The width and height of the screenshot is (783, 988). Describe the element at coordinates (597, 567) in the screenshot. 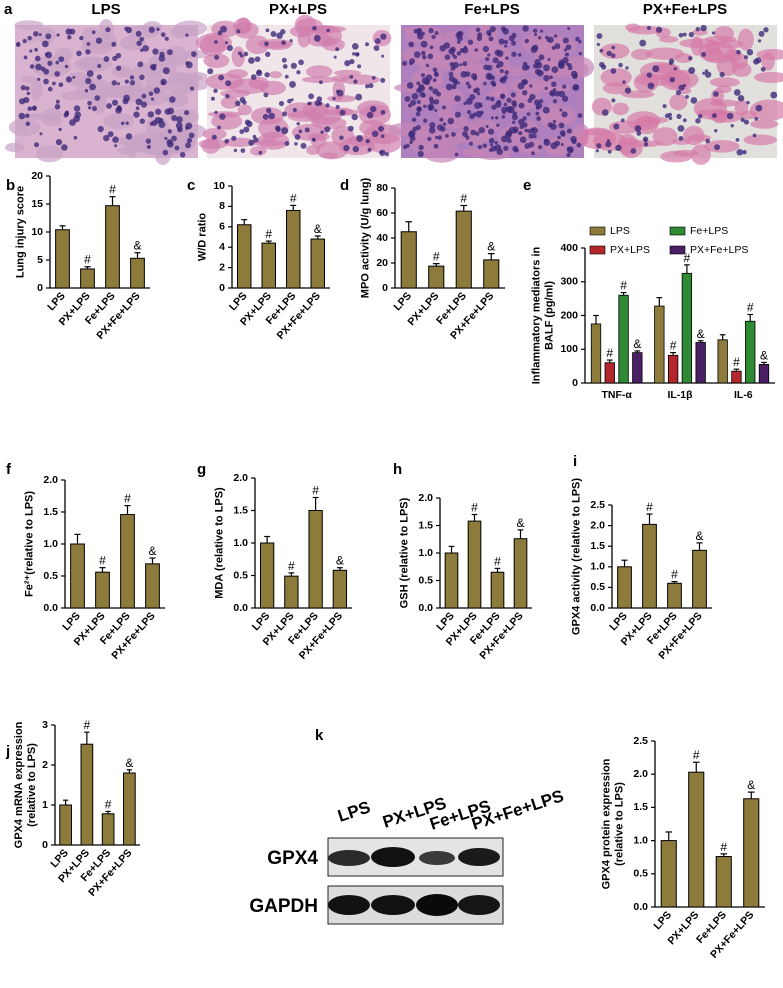

I see `y-tick-label: 1.0` at that location.